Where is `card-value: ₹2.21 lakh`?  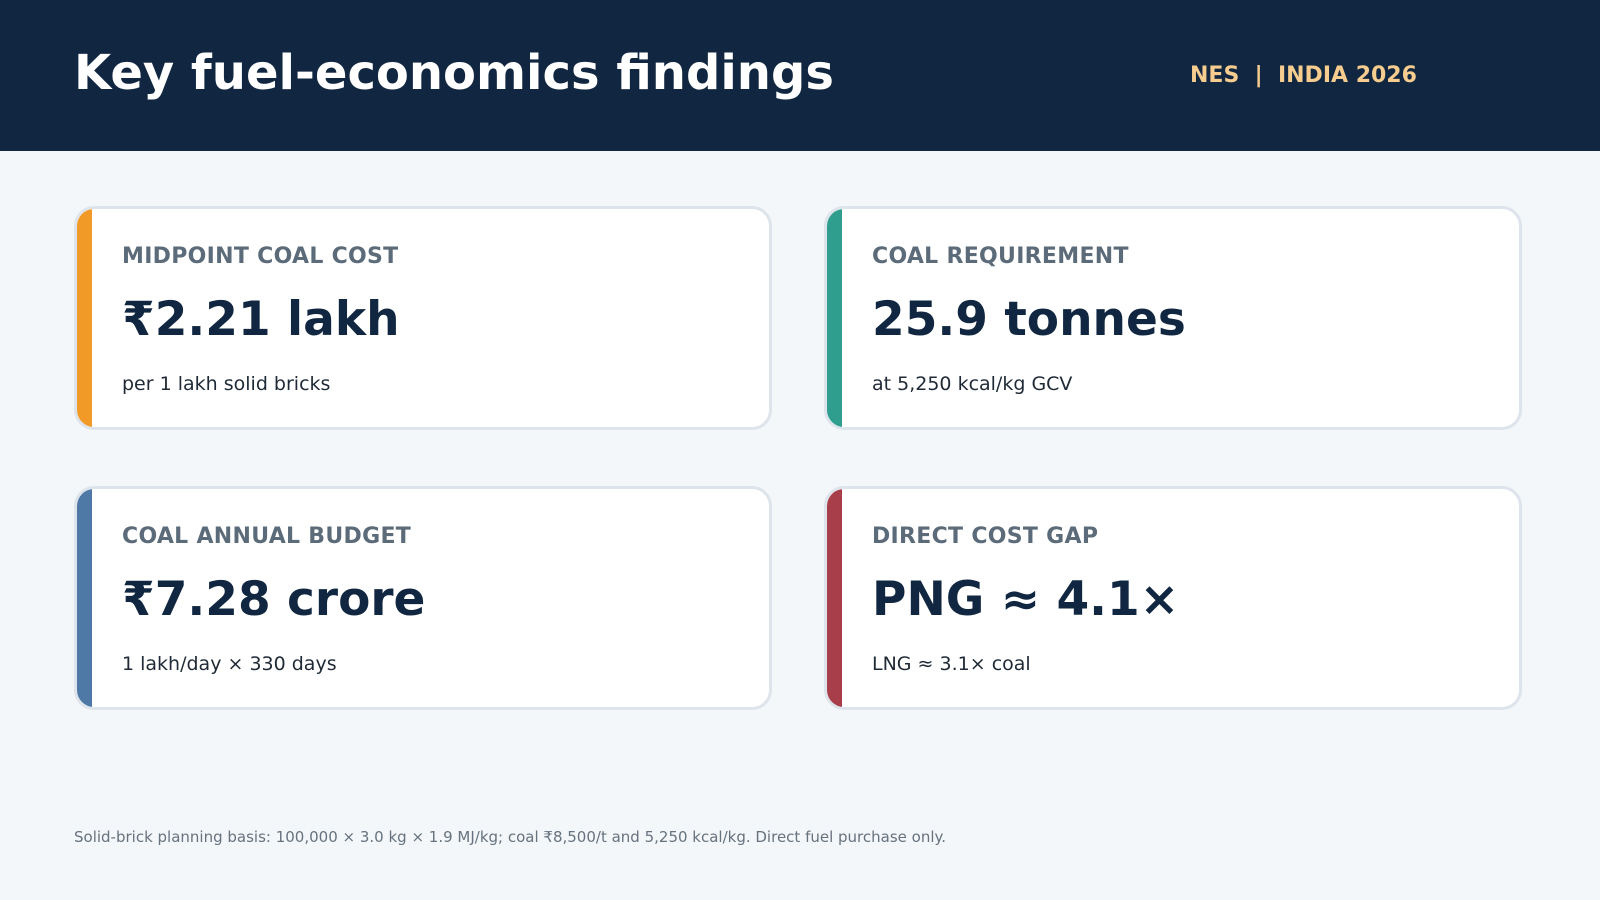
card-value: ₹2.21 lakh is located at coordinates (261, 319).